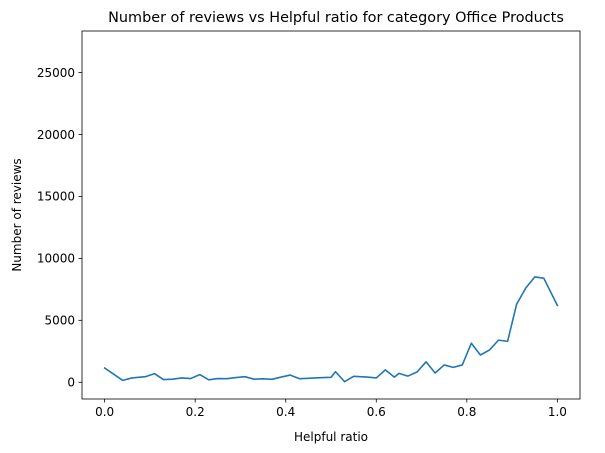 Image resolution: width=605 pixels, height=453 pixels. What do you see at coordinates (376, 412) in the screenshot?
I see `x-tick-label: 0.6` at bounding box center [376, 412].